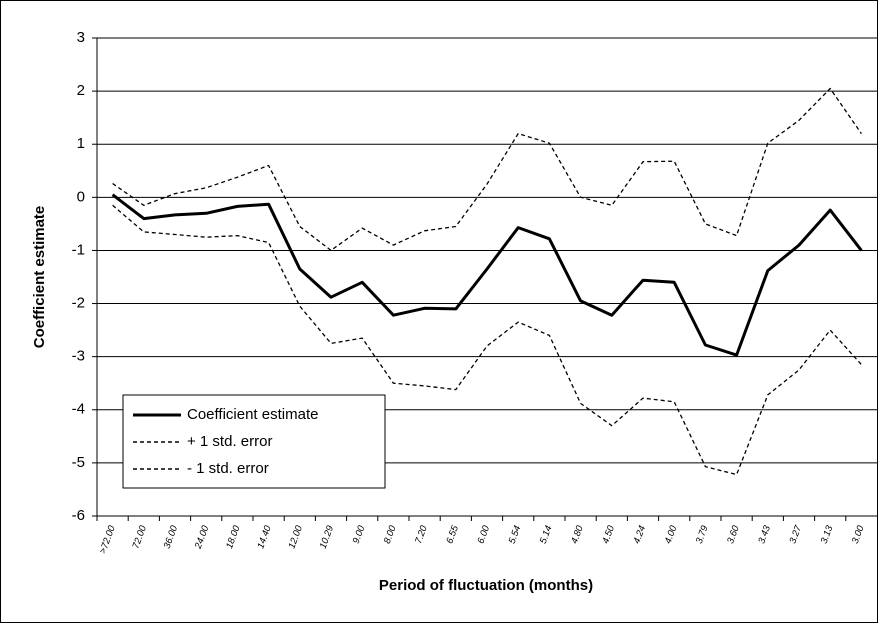 This screenshot has height=623, width=878. What do you see at coordinates (78, 409) in the screenshot?
I see `y-tick-label: -4` at bounding box center [78, 409].